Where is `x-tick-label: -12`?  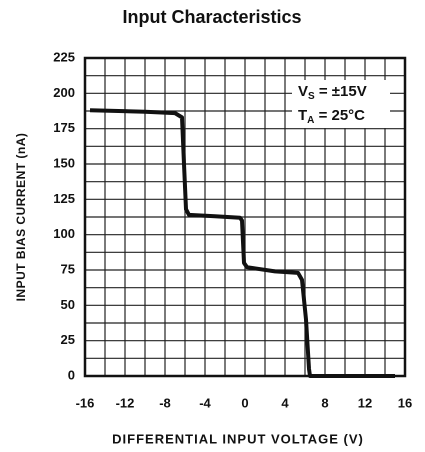
x-tick-label: -12 is located at coordinates (125, 402).